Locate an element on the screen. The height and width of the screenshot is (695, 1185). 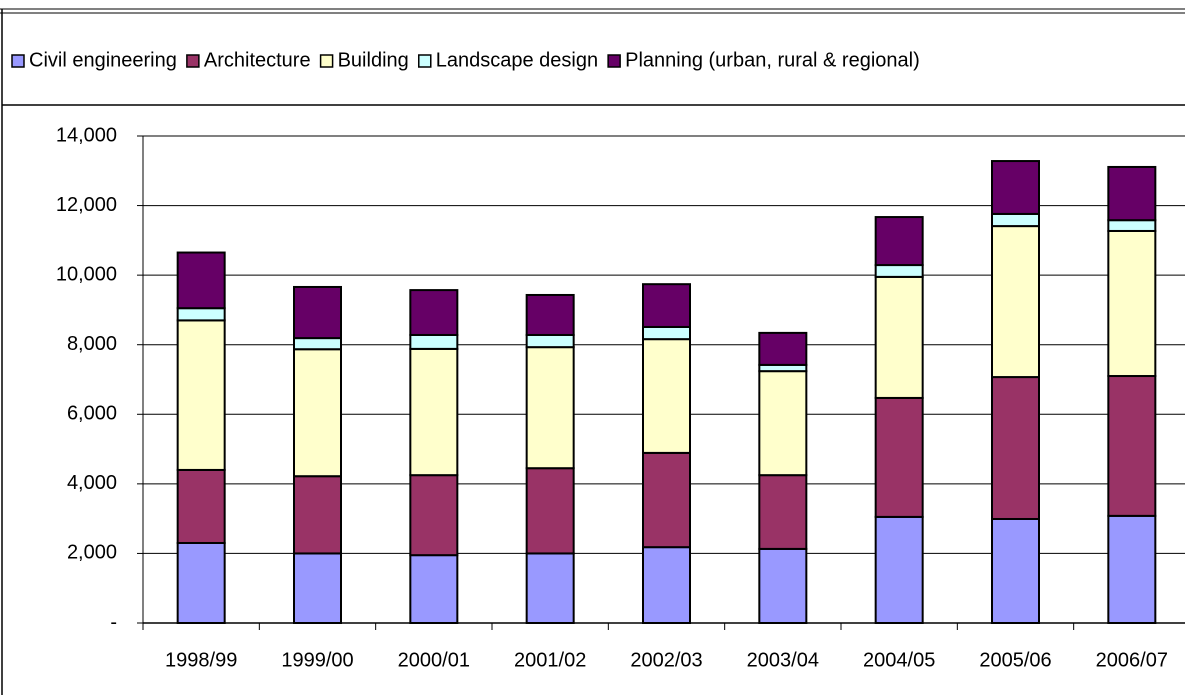
x-tick-label: 2004/05 is located at coordinates (899, 660).